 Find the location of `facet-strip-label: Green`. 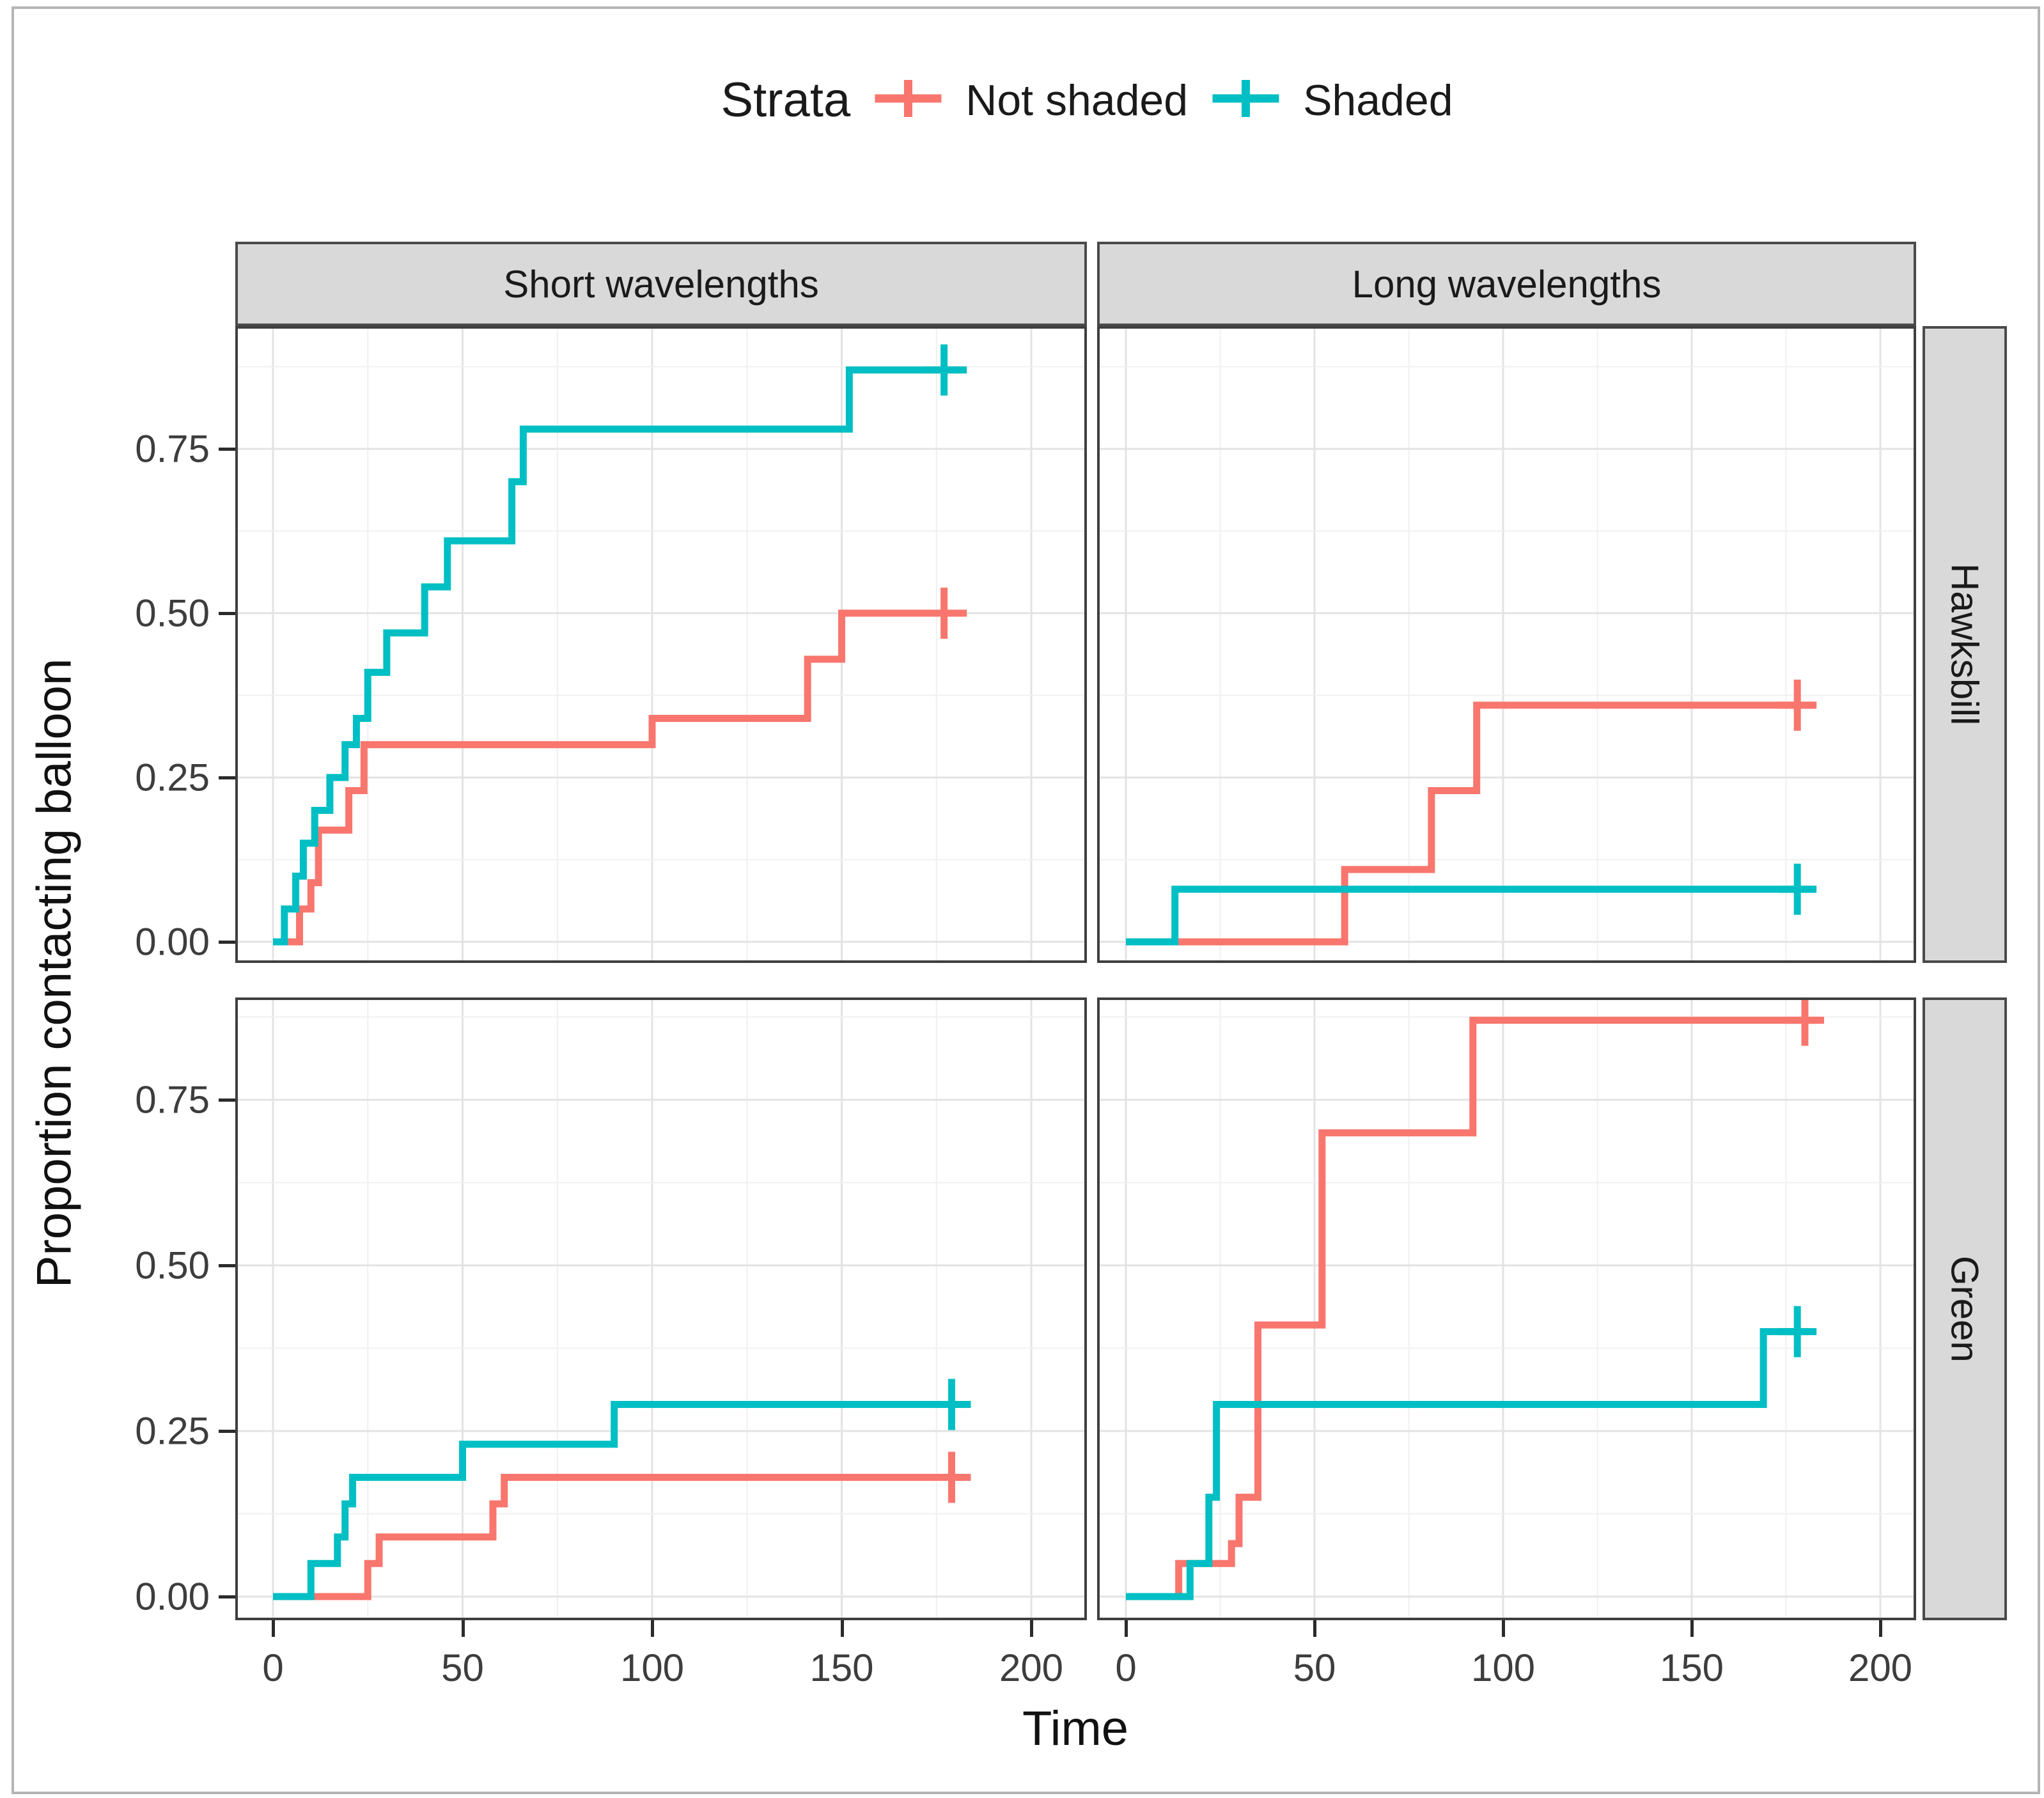

facet-strip-label: Green is located at coordinates (1964, 1309).